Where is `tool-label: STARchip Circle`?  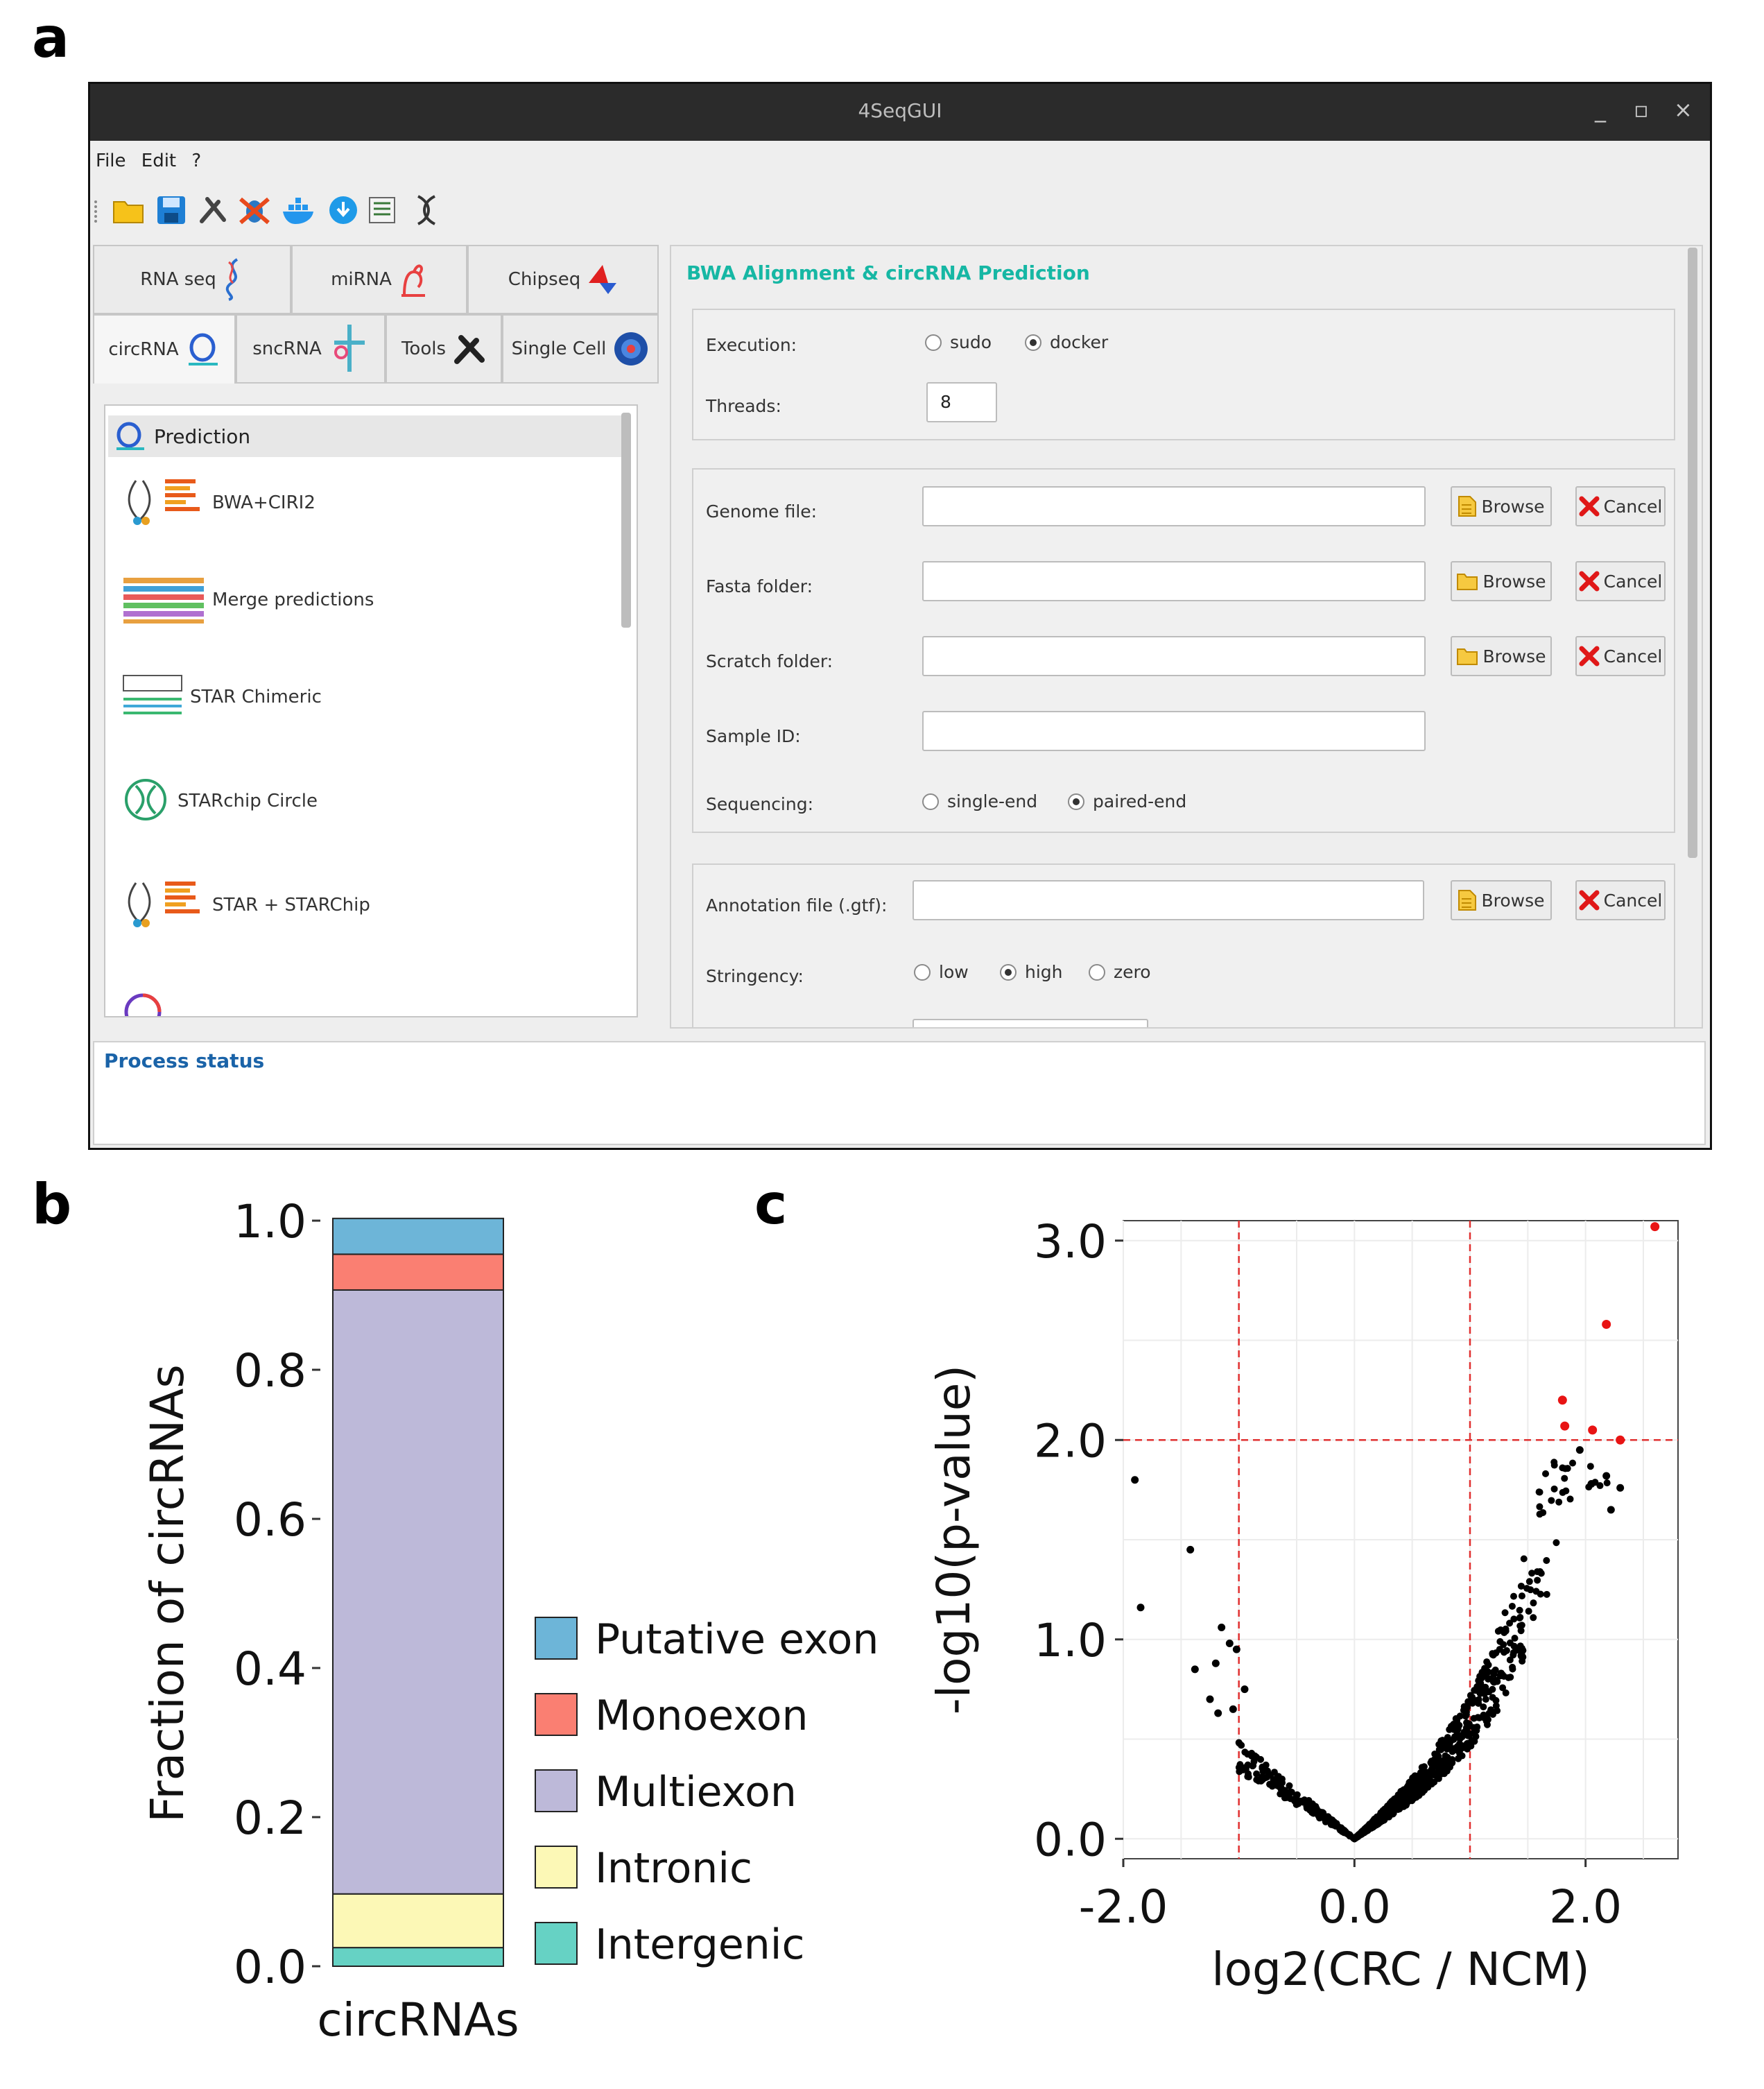 tool-label: STARchip Circle is located at coordinates (248, 801).